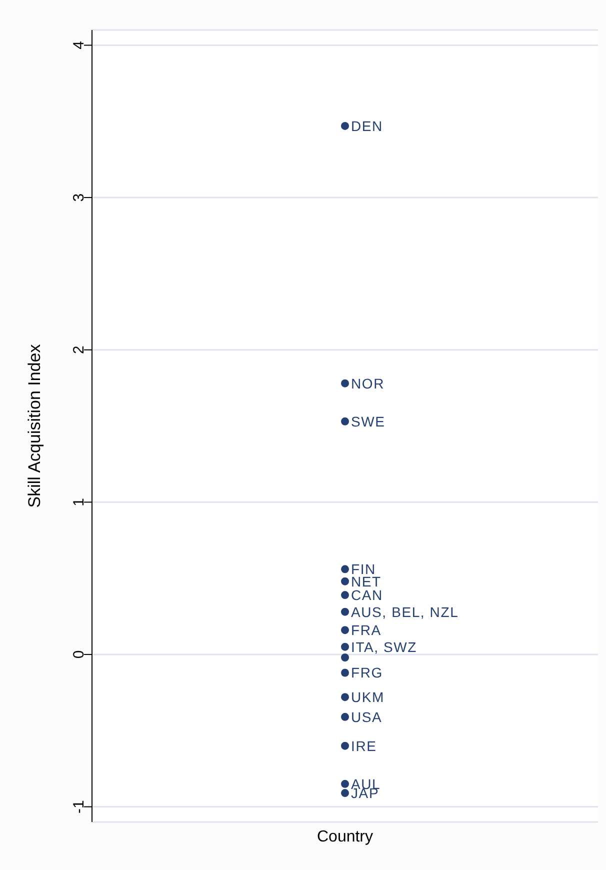  I want to click on data-label: UKM, so click(368, 697).